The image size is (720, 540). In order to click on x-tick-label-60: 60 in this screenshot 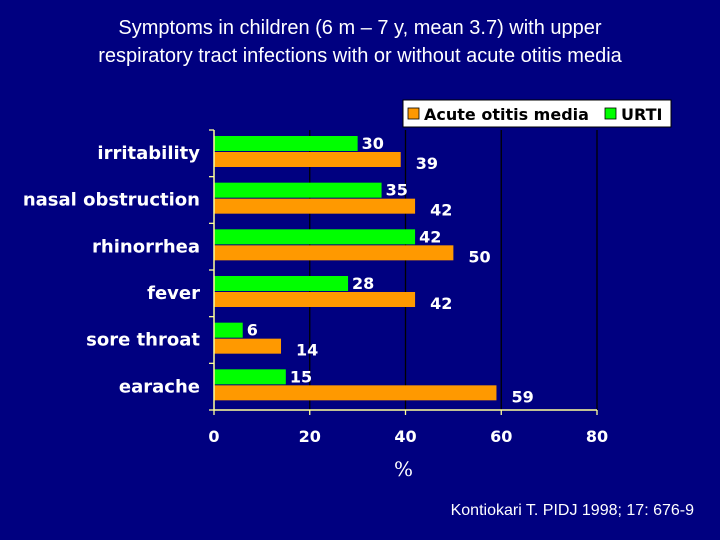, I will do `click(501, 436)`.